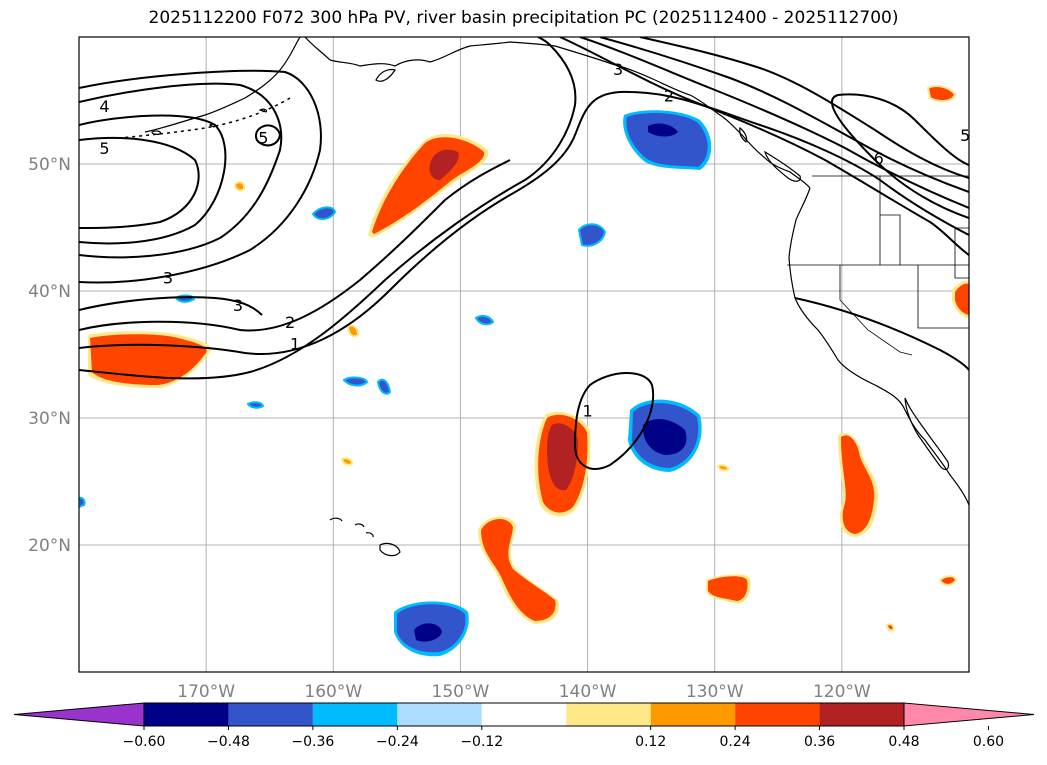  I want to click on colorbar-tick-label: 0.36, so click(819, 742).